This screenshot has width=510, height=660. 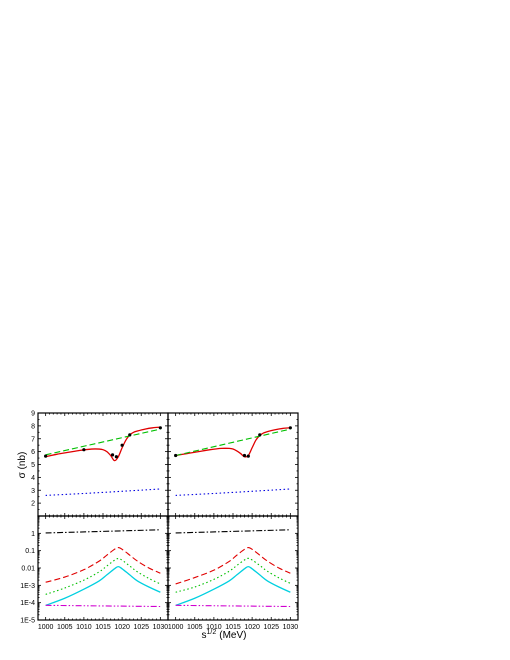 What do you see at coordinates (33, 439) in the screenshot?
I see `y-tick-label: 7` at bounding box center [33, 439].